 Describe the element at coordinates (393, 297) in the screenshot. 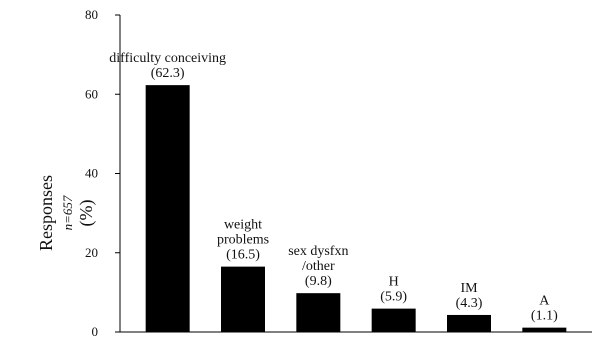

I see `bar-value-label: (5.9)` at that location.